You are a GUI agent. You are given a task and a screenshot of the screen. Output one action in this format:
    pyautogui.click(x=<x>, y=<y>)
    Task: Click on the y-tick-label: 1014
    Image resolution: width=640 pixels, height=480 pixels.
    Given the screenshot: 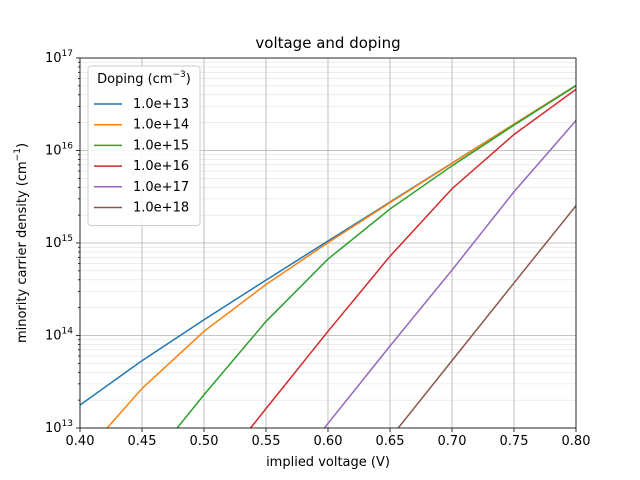 What is the action you would take?
    pyautogui.click(x=59, y=334)
    